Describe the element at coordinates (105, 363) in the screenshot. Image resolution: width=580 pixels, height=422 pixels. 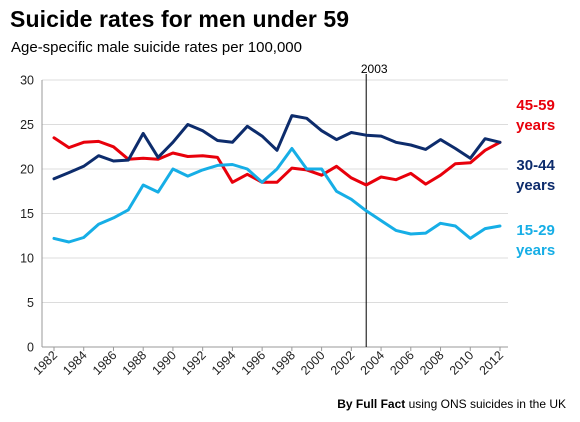
I see `x-tick-label-1986: 1986` at that location.